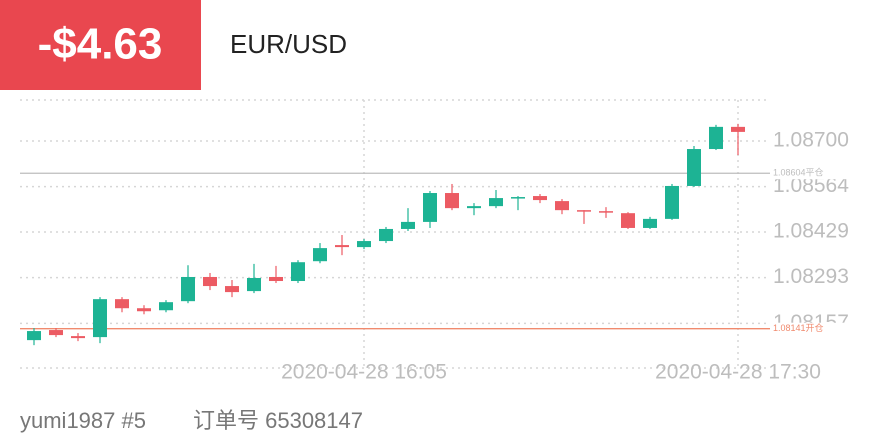 Image resolution: width=880 pixels, height=440 pixels. Describe the element at coordinates (798, 172) in the screenshot. I see `reference-label: 1.08604平仓` at that location.